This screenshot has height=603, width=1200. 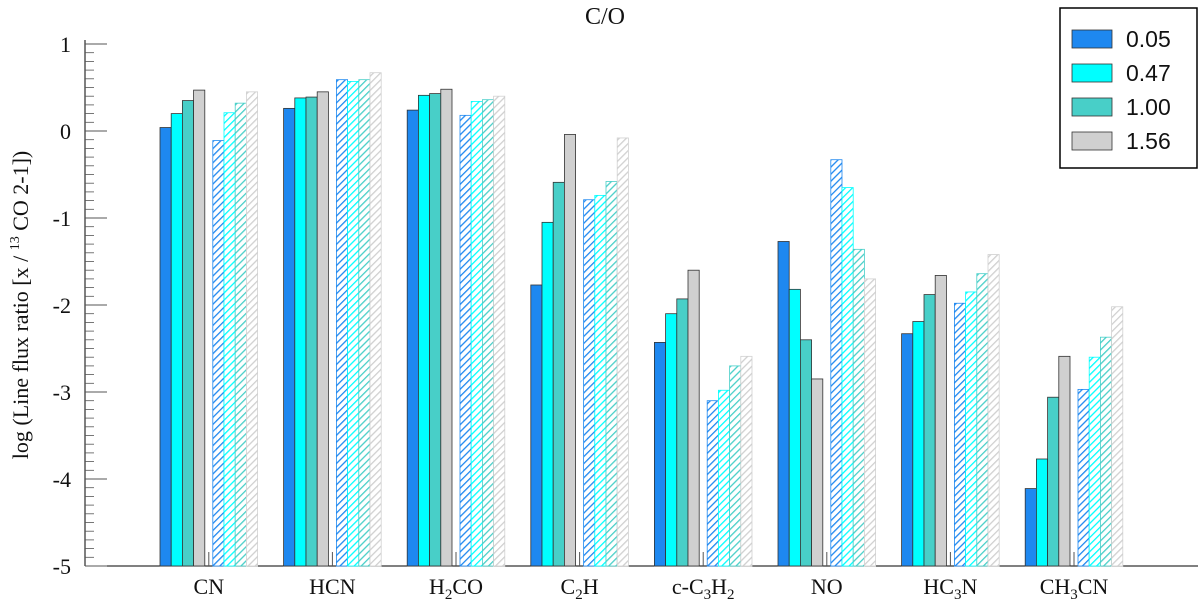 What do you see at coordinates (62, 218) in the screenshot?
I see `y-tick-label: -1` at bounding box center [62, 218].